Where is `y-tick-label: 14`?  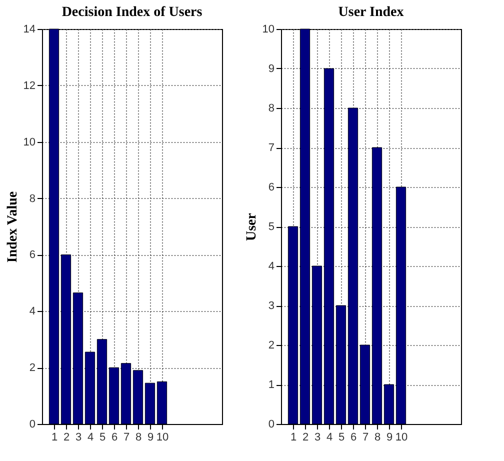
y-tick-label: 14 is located at coordinates (29, 30).